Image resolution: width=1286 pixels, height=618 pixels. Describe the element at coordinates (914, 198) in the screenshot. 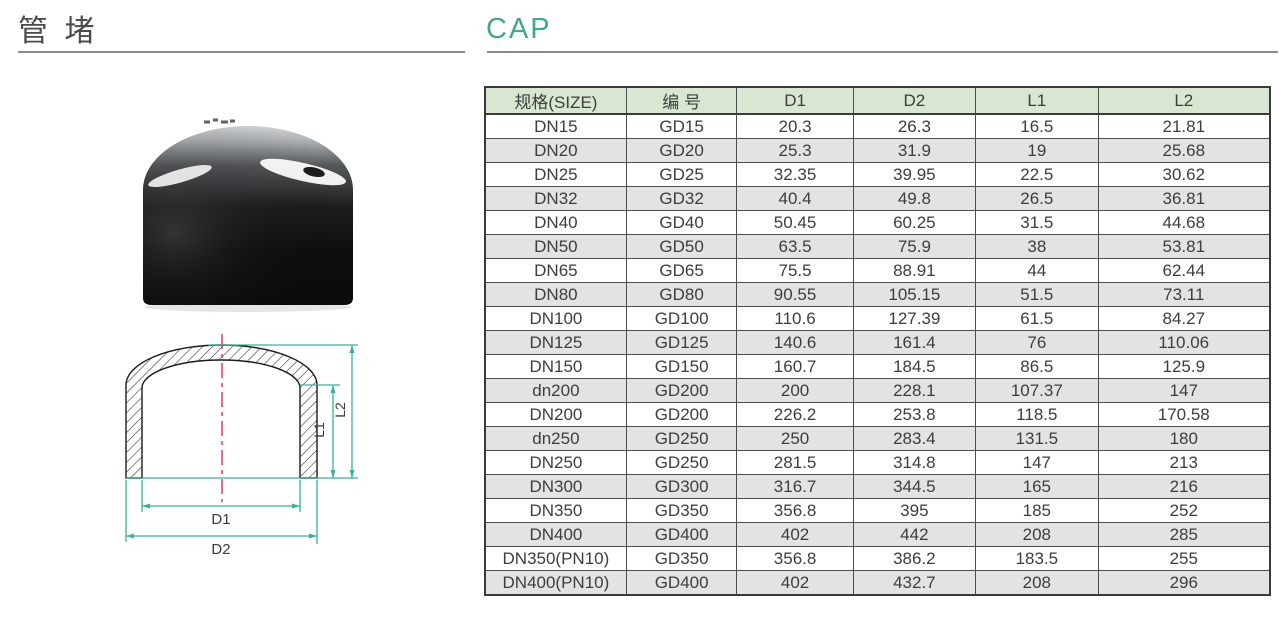

I see `table-cell: 49.8` at that location.